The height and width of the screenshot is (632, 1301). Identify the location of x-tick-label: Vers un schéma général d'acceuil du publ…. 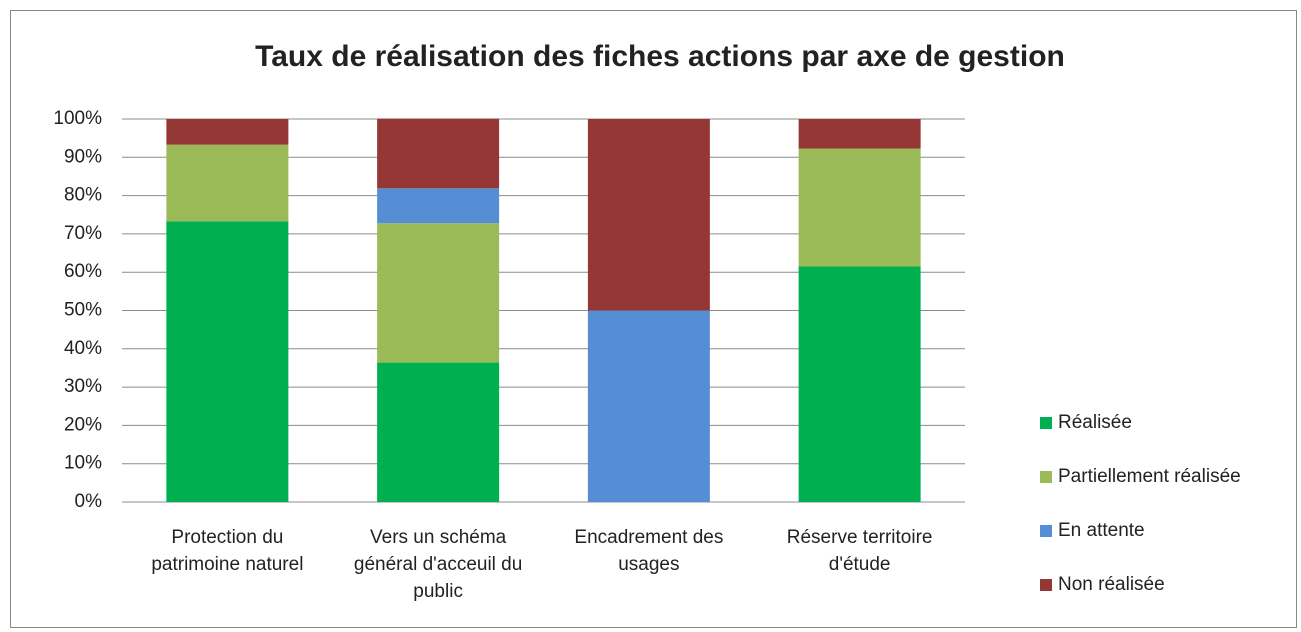
(438, 564).